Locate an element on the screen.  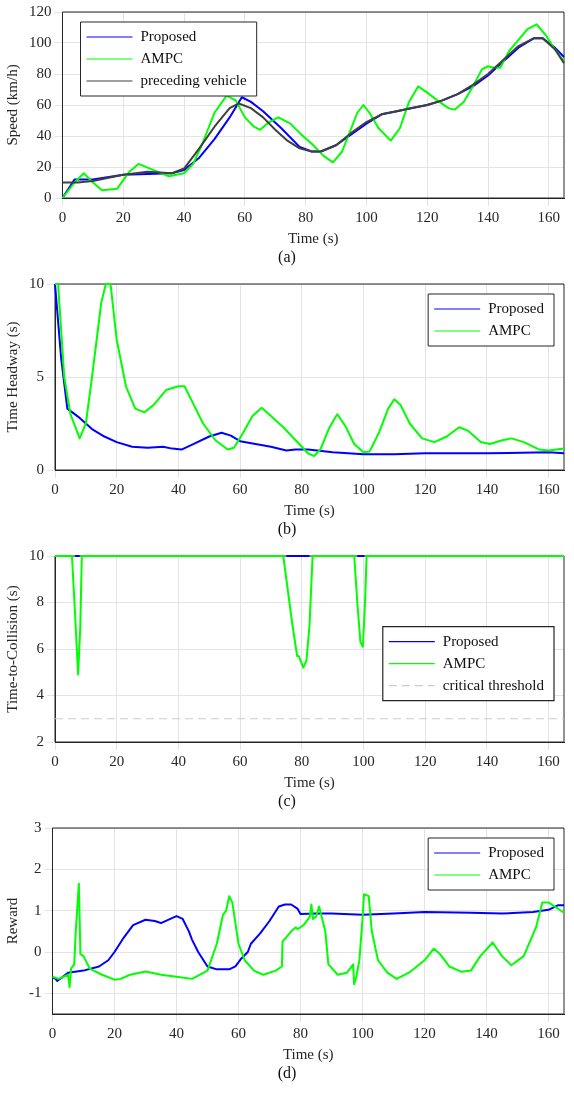
text: (b) is located at coordinates (287, 530).